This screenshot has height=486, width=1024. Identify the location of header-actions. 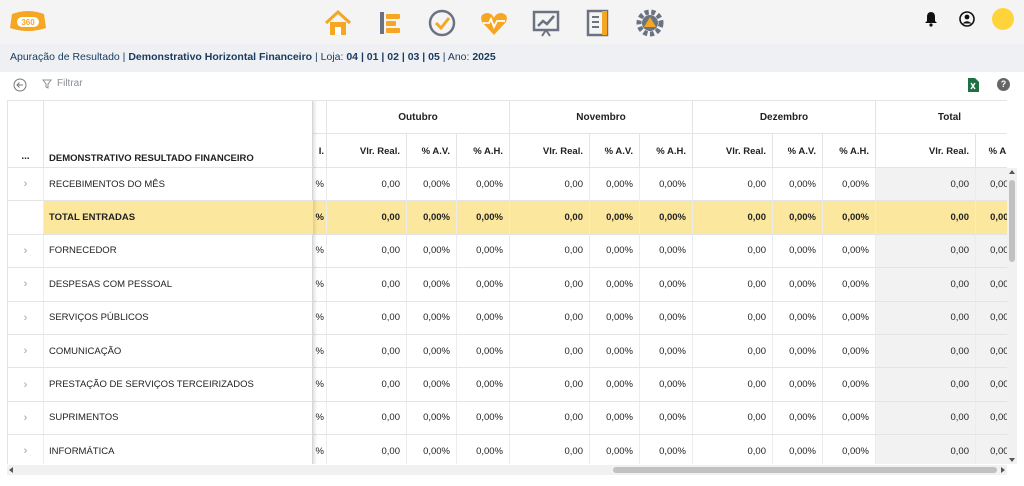
(967, 19).